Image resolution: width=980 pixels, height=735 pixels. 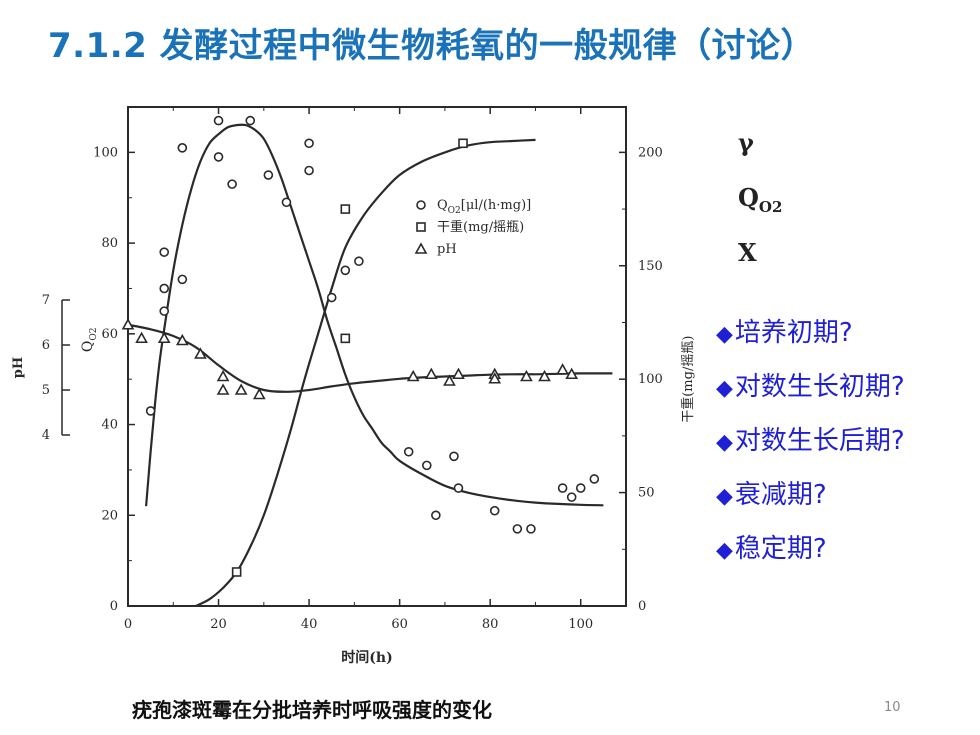 I want to click on phase-list: ◆培养初期? ◆对数生长初期? ◆对数生长后期? ◆衰减期? ◆稳定期?, so click(x=810, y=447).